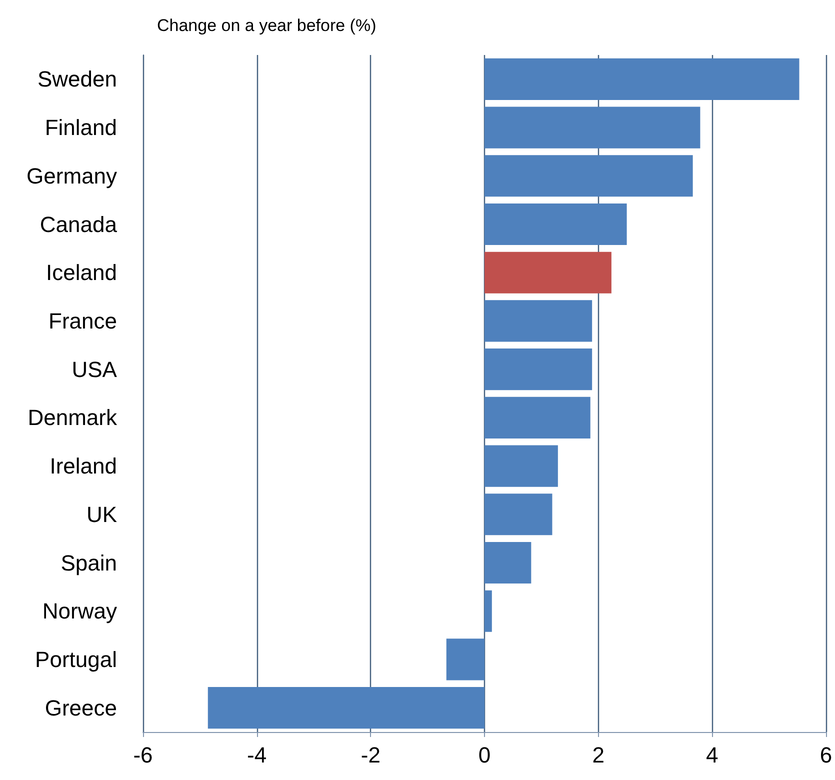  Describe the element at coordinates (80, 707) in the screenshot. I see `y-tick-label: Greece` at that location.